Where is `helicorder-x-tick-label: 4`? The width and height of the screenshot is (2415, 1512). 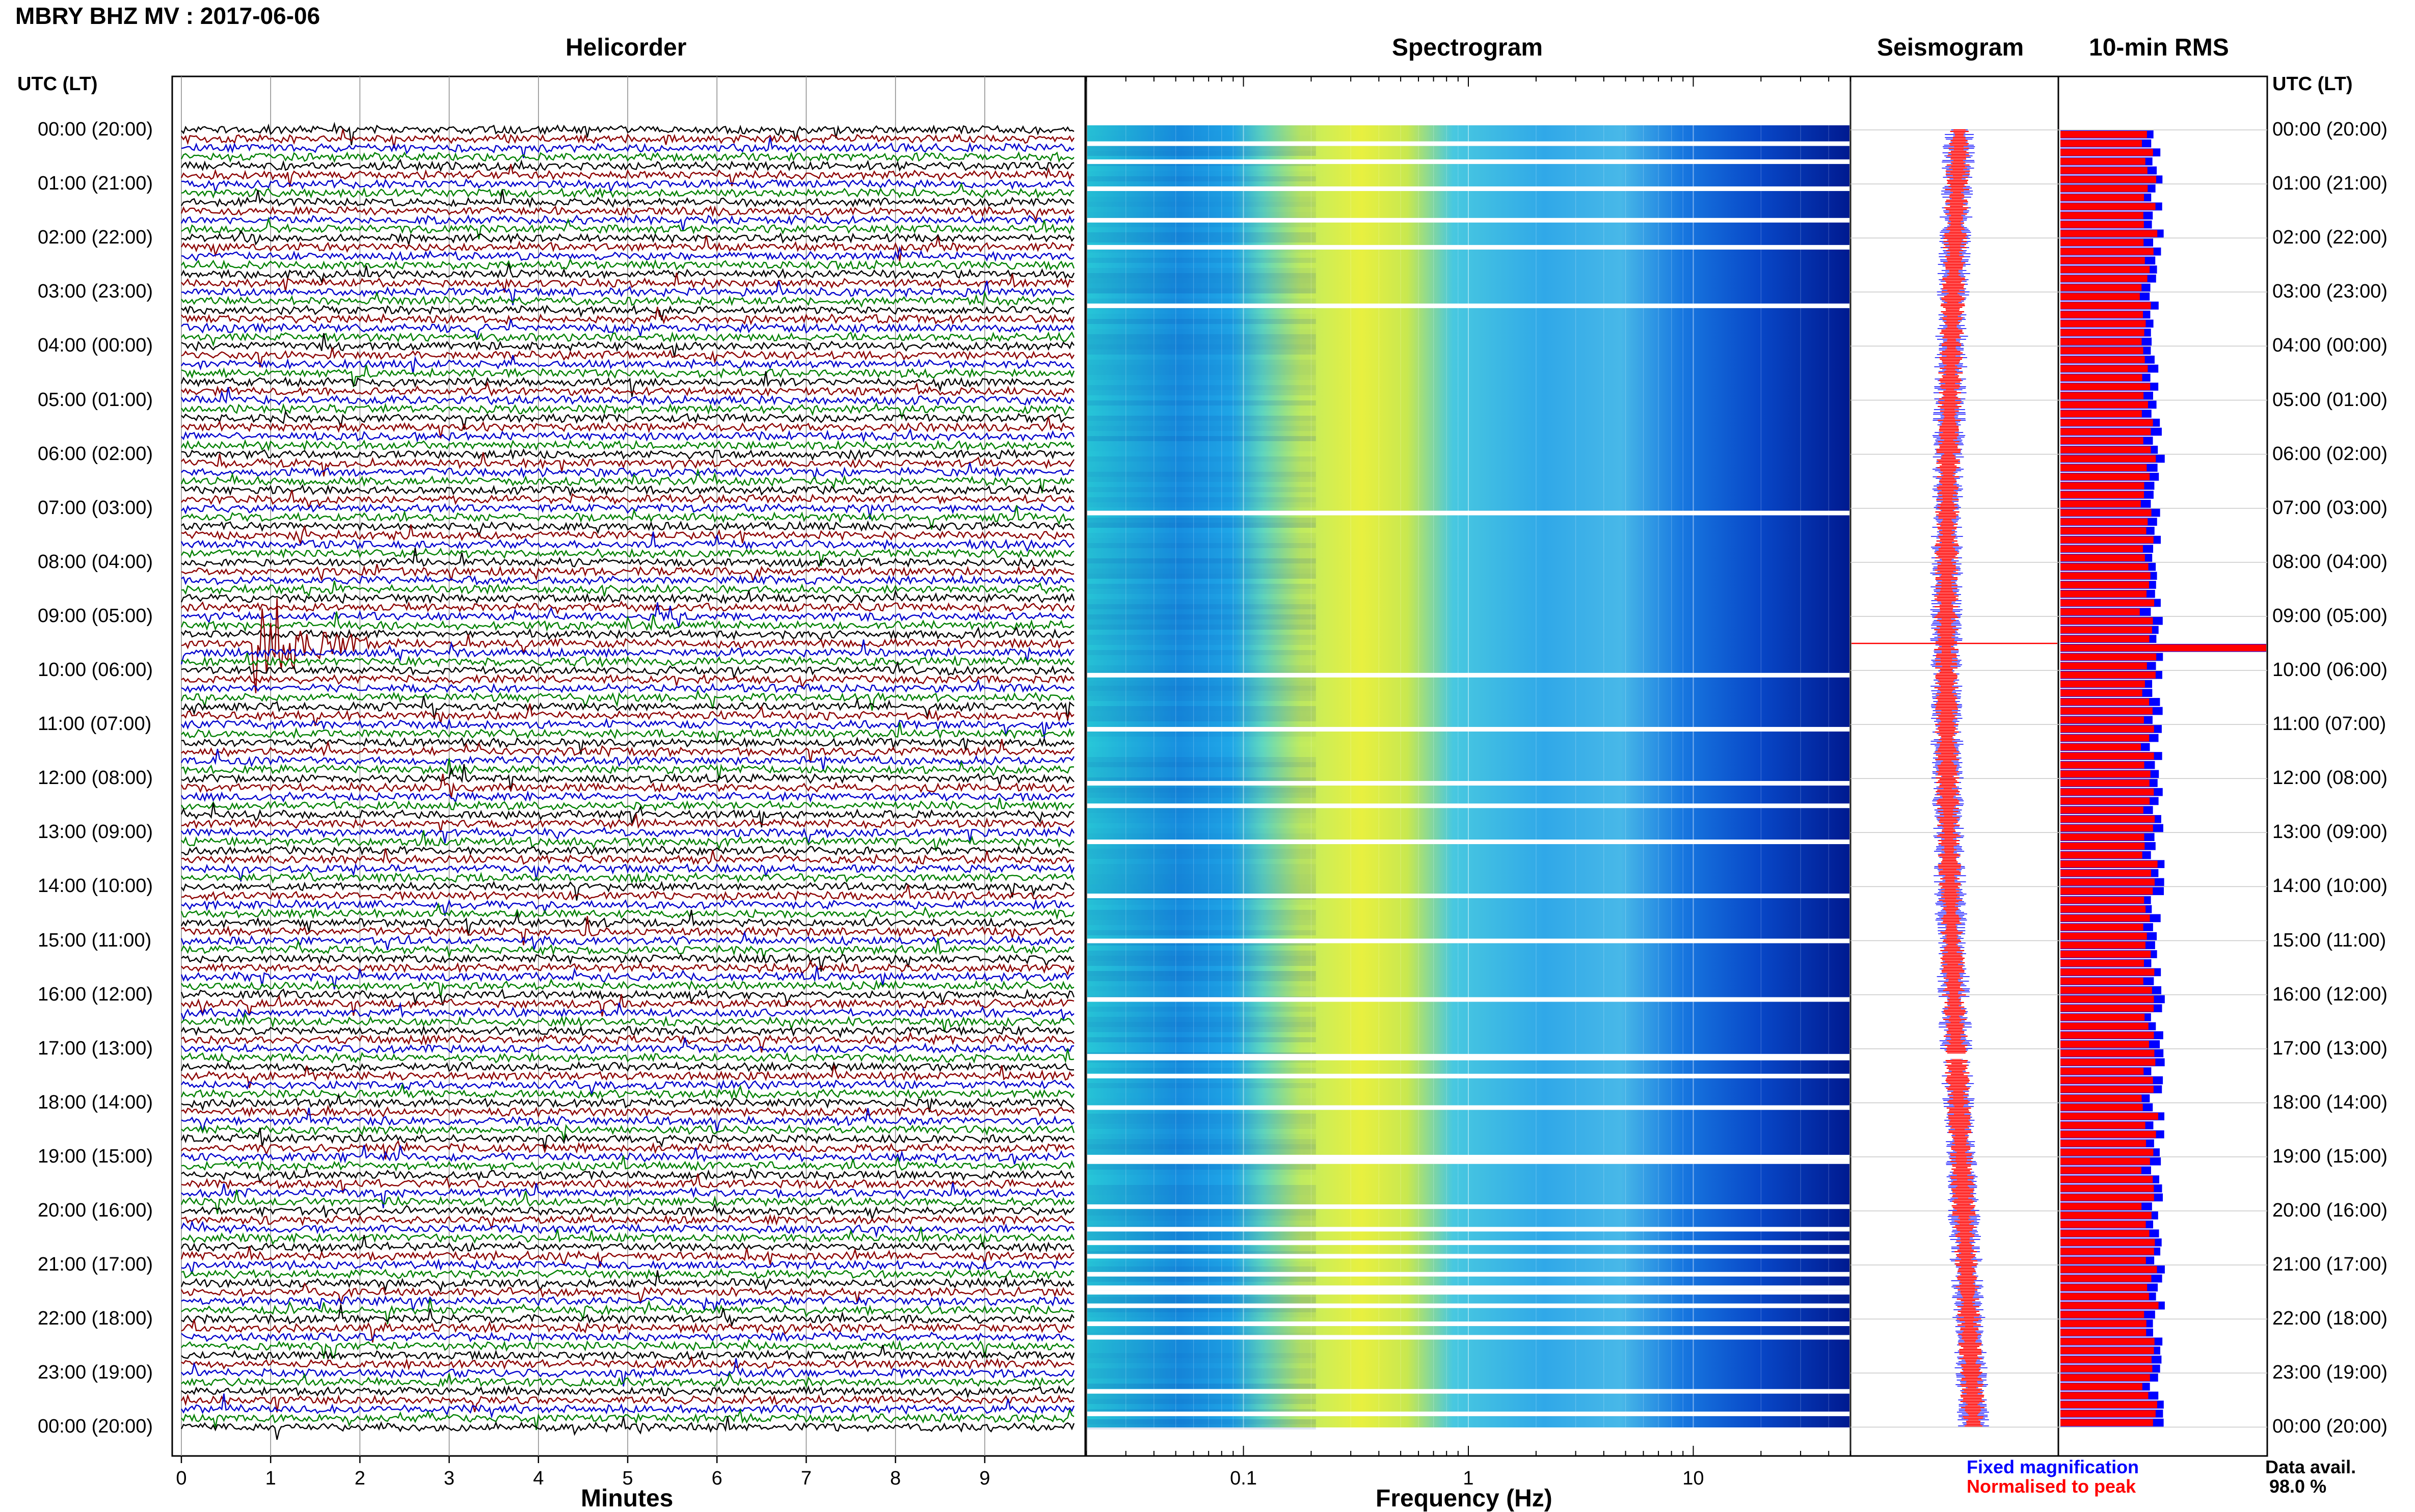
helicorder-x-tick-label: 4 is located at coordinates (538, 1478).